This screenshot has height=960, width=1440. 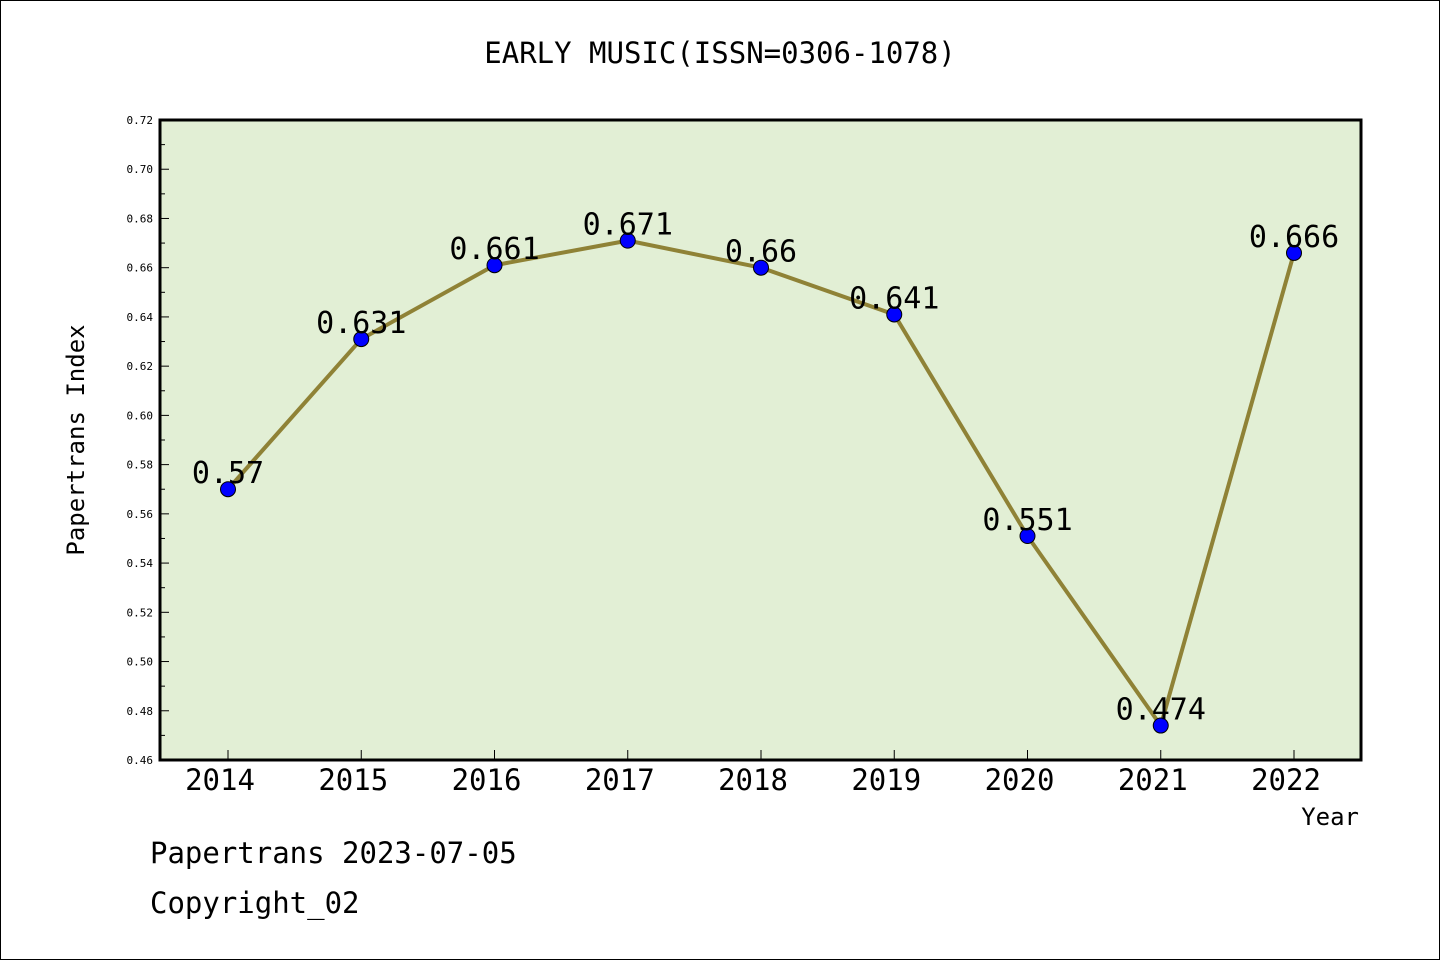 I want to click on x-tick-label: 2018, so click(x=753, y=780).